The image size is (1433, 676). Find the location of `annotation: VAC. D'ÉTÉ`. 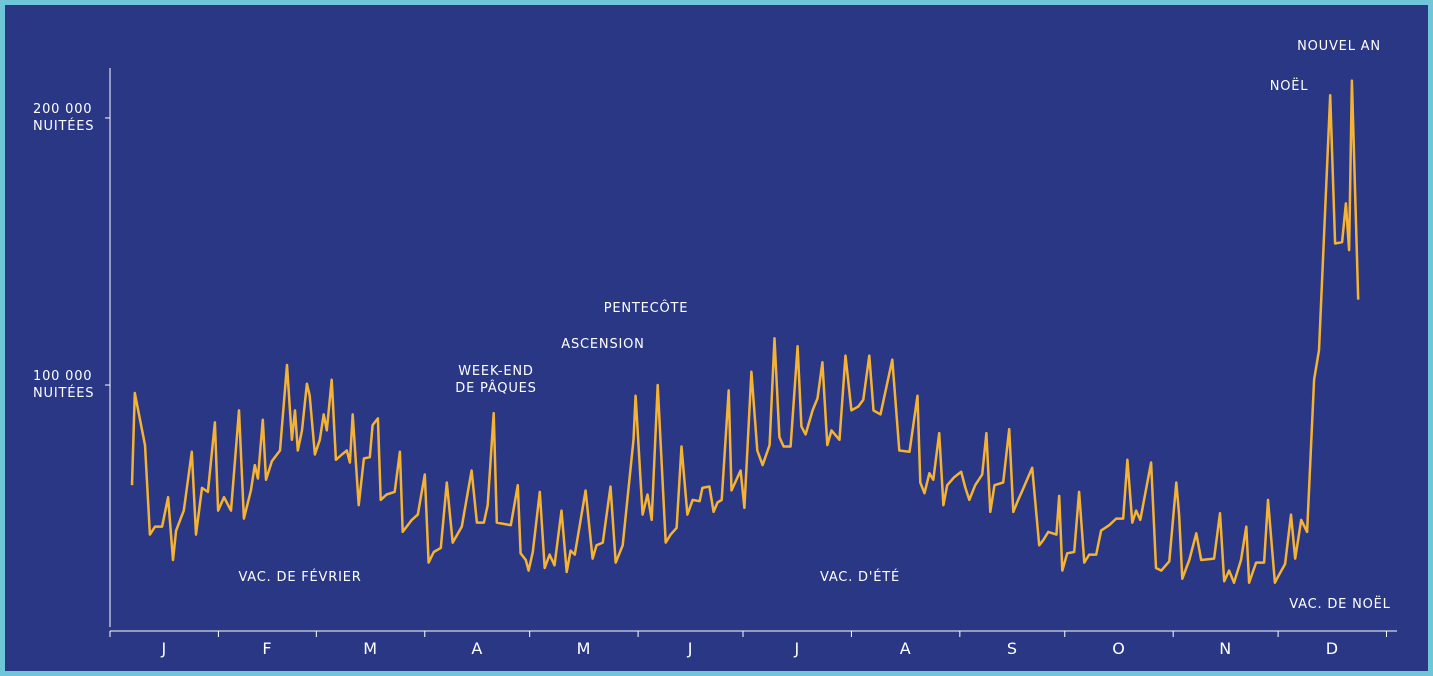

annotation: VAC. D'ÉTÉ is located at coordinates (860, 577).